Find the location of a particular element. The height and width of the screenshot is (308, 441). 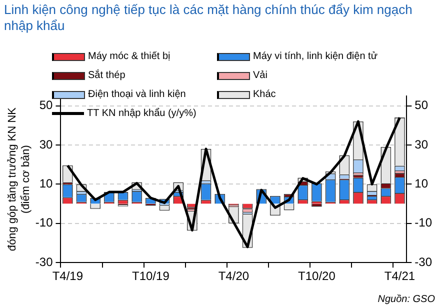

x-tick-label: T4/21 is located at coordinates (400, 276).